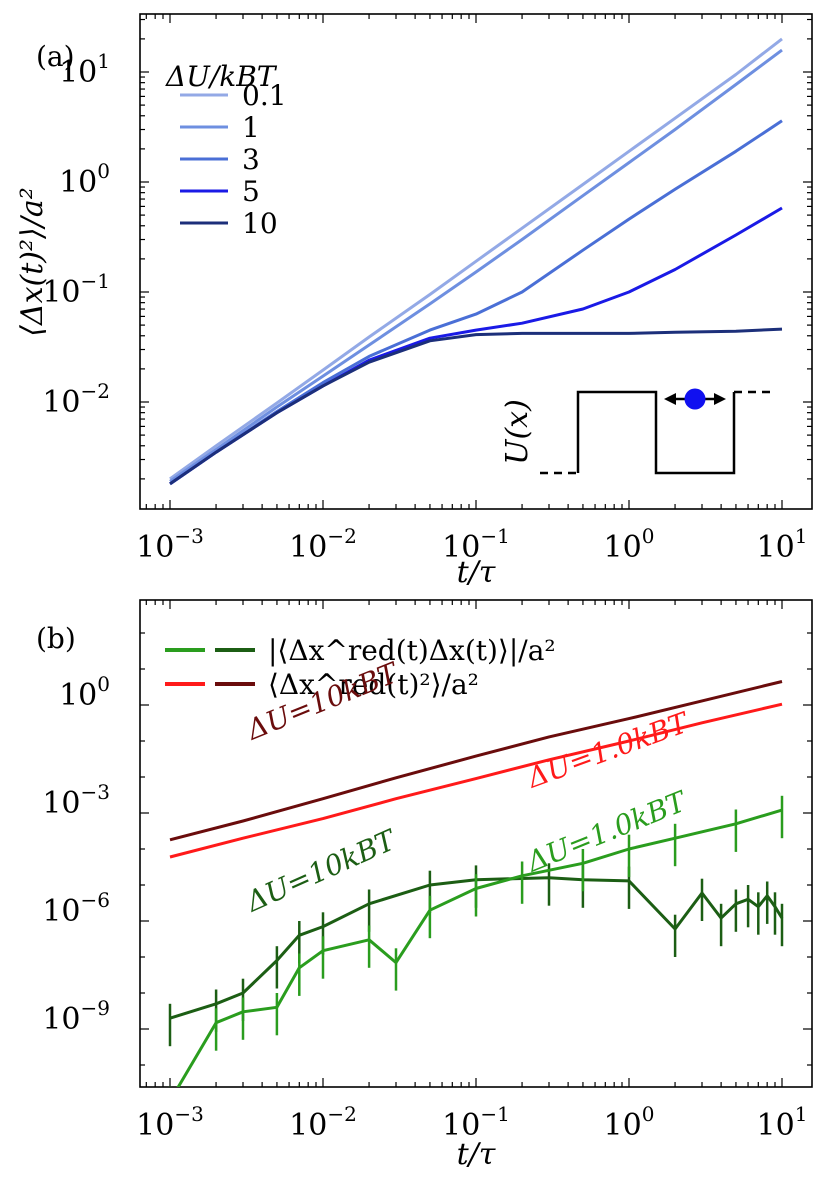 The height and width of the screenshot is (1186, 830). What do you see at coordinates (76, 800) in the screenshot?
I see `panel-b-ytick-label: 10⁻³` at bounding box center [76, 800].